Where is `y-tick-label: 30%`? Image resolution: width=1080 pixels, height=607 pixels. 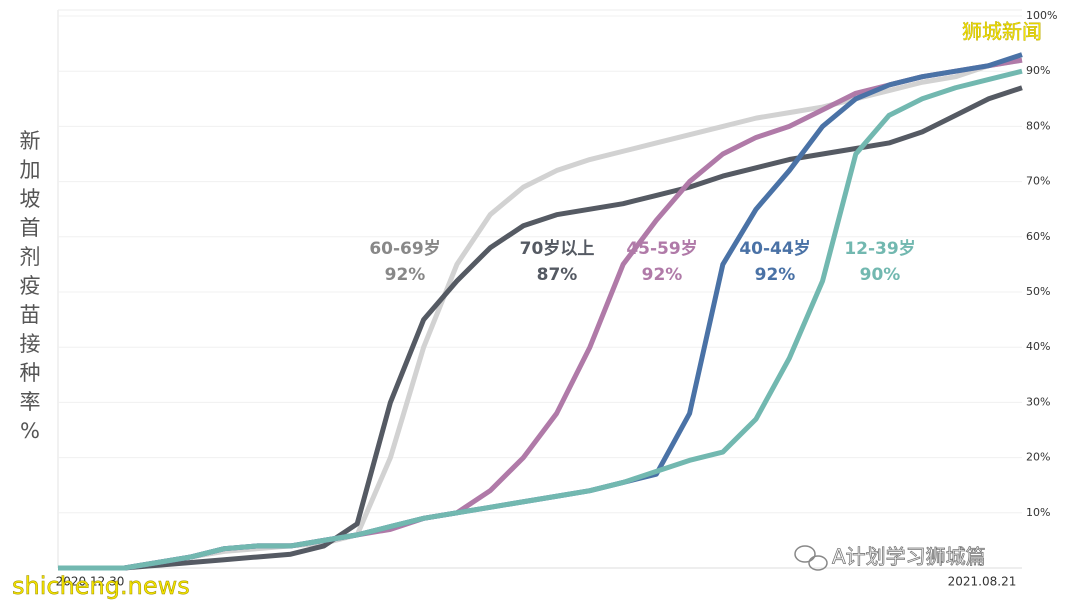
y-tick-label: 30% is located at coordinates (1038, 401).